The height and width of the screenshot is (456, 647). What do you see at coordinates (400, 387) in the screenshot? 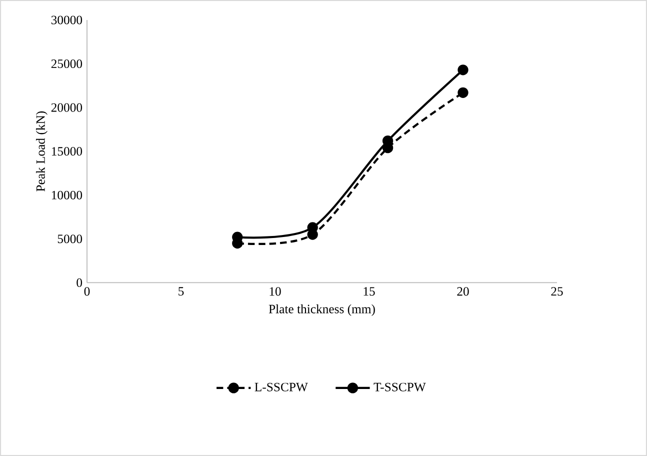
I see `legend-label: T-SSCPW` at bounding box center [400, 387].